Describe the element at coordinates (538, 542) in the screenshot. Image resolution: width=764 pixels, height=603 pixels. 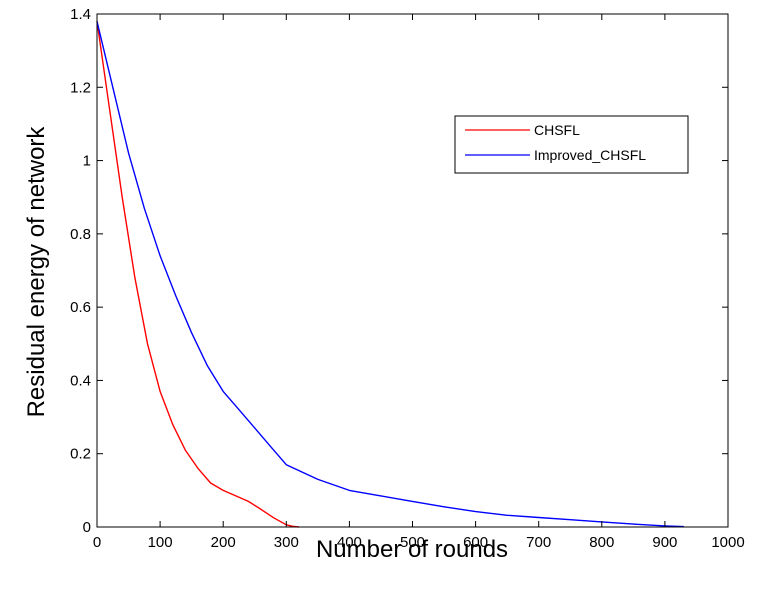
I see `x-tick-label: 700` at that location.